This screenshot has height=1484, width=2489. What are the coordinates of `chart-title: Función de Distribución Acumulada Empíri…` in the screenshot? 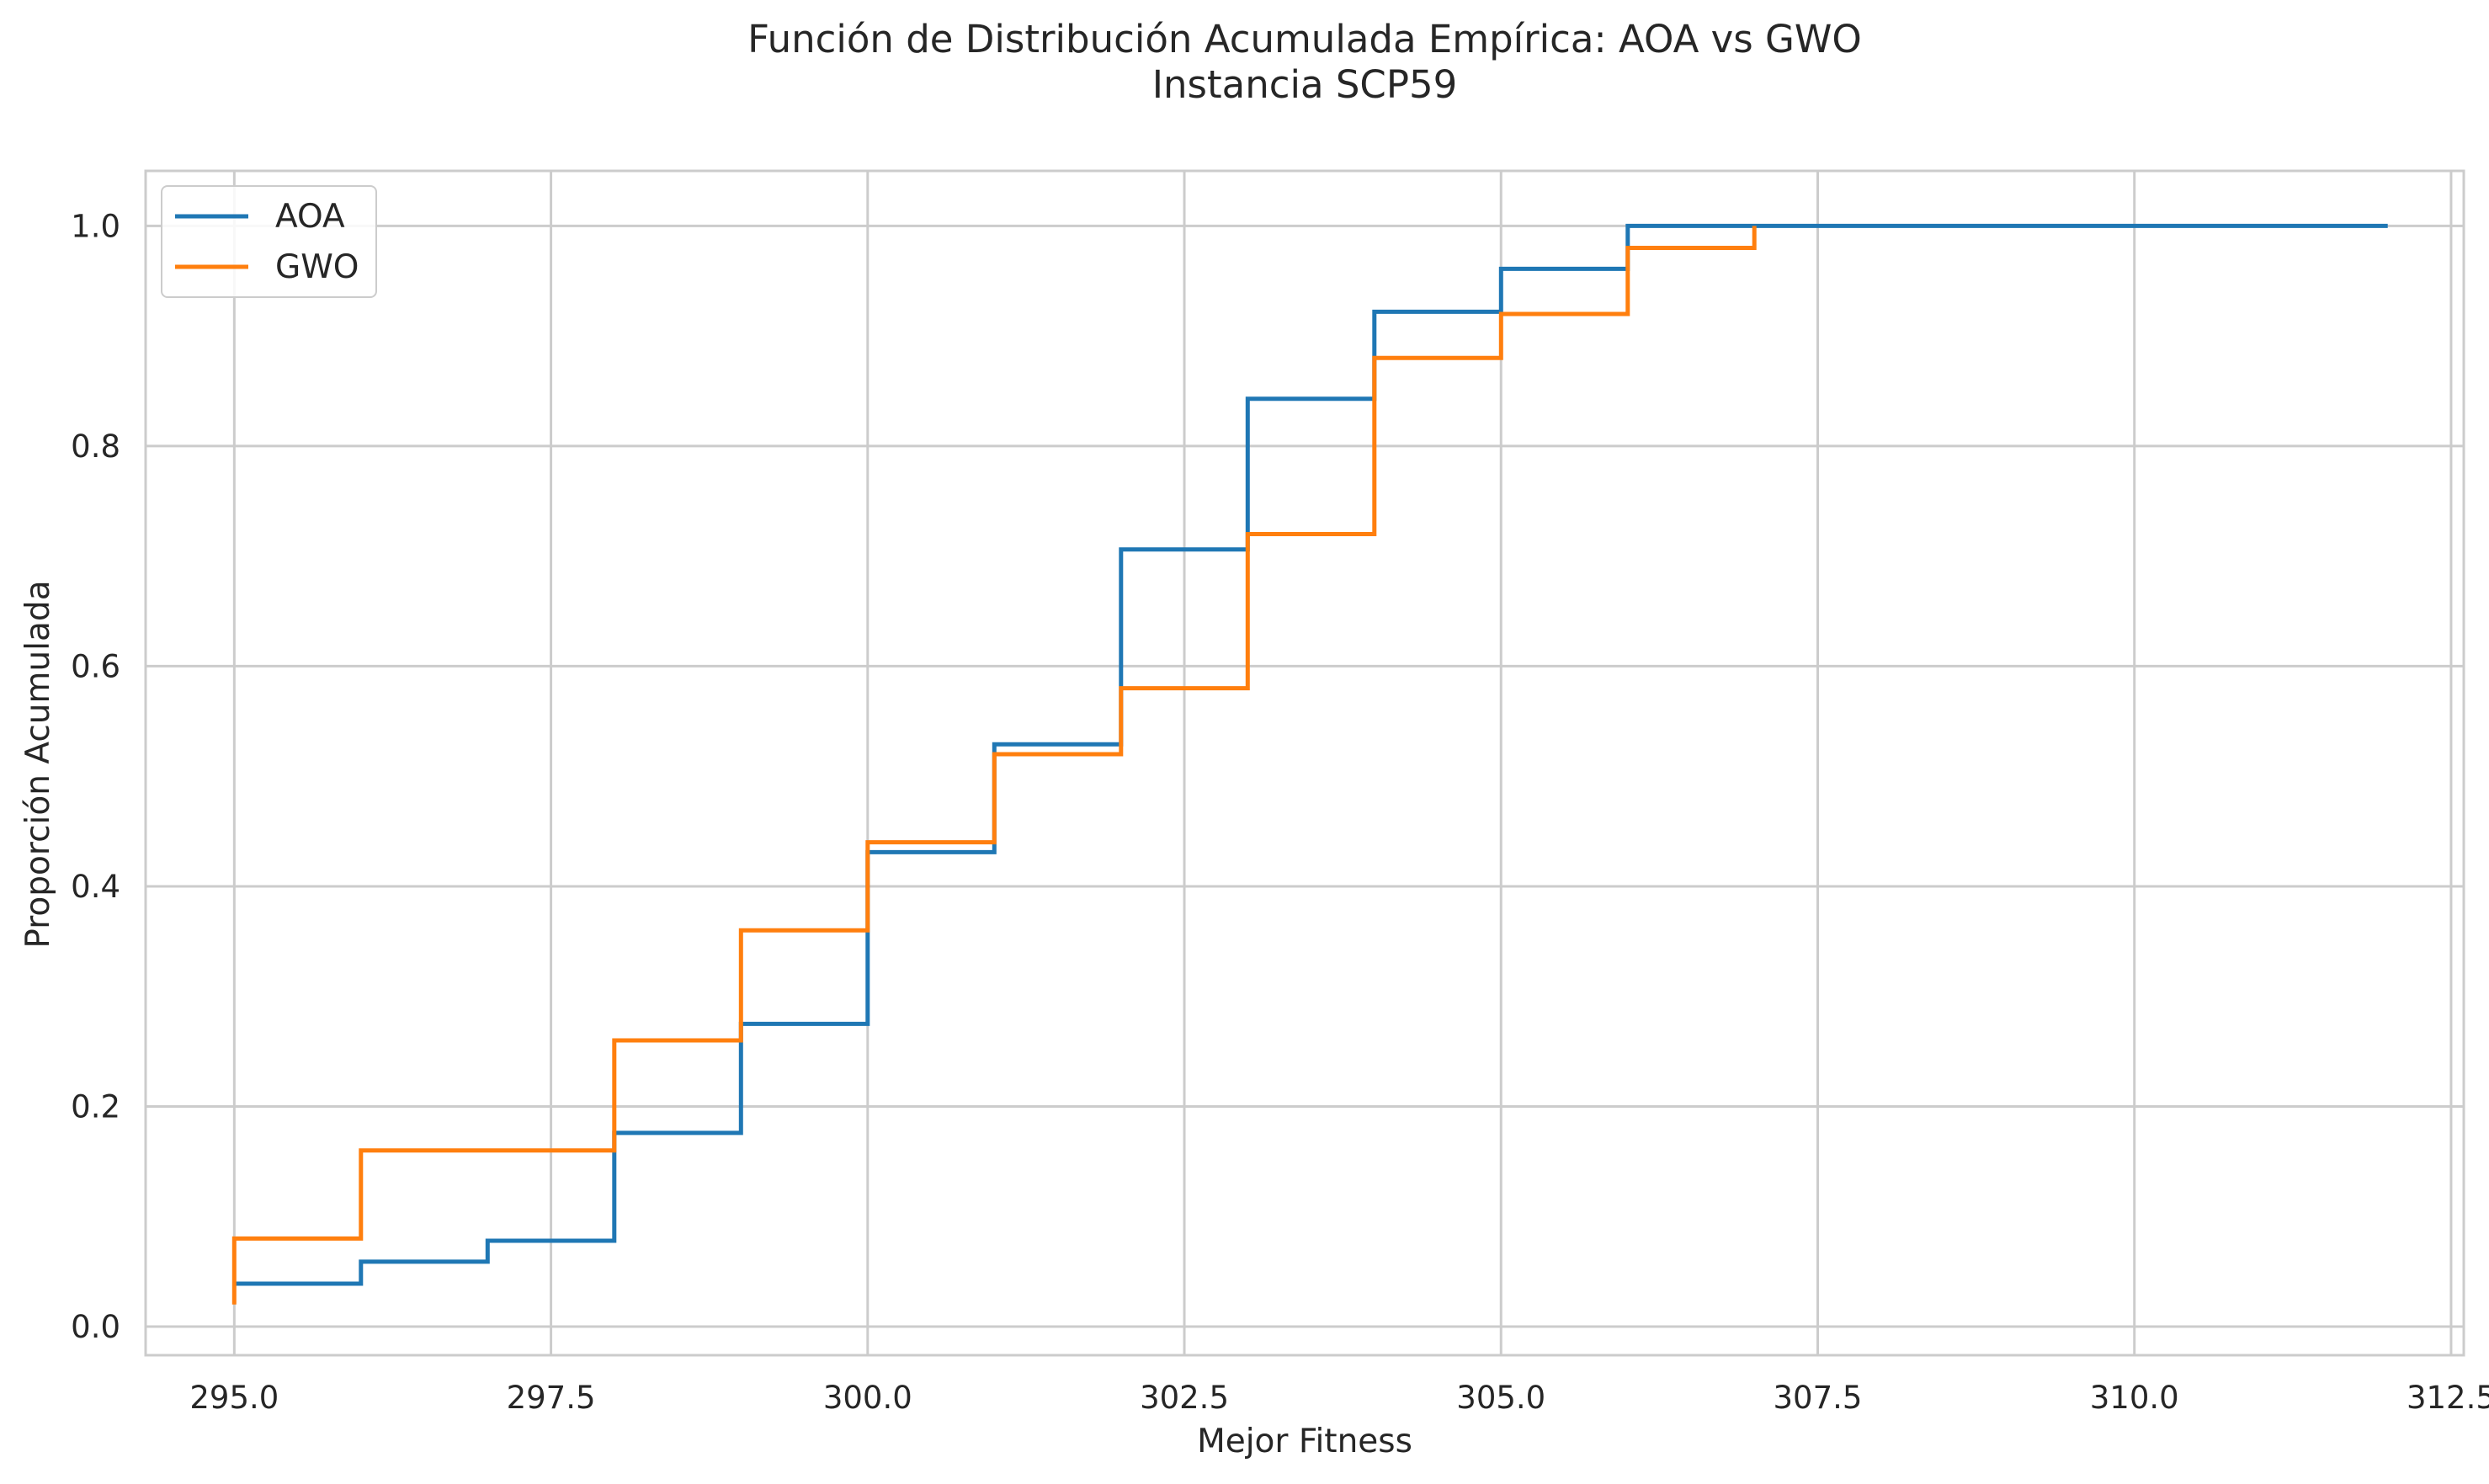 It's located at (1305, 39).